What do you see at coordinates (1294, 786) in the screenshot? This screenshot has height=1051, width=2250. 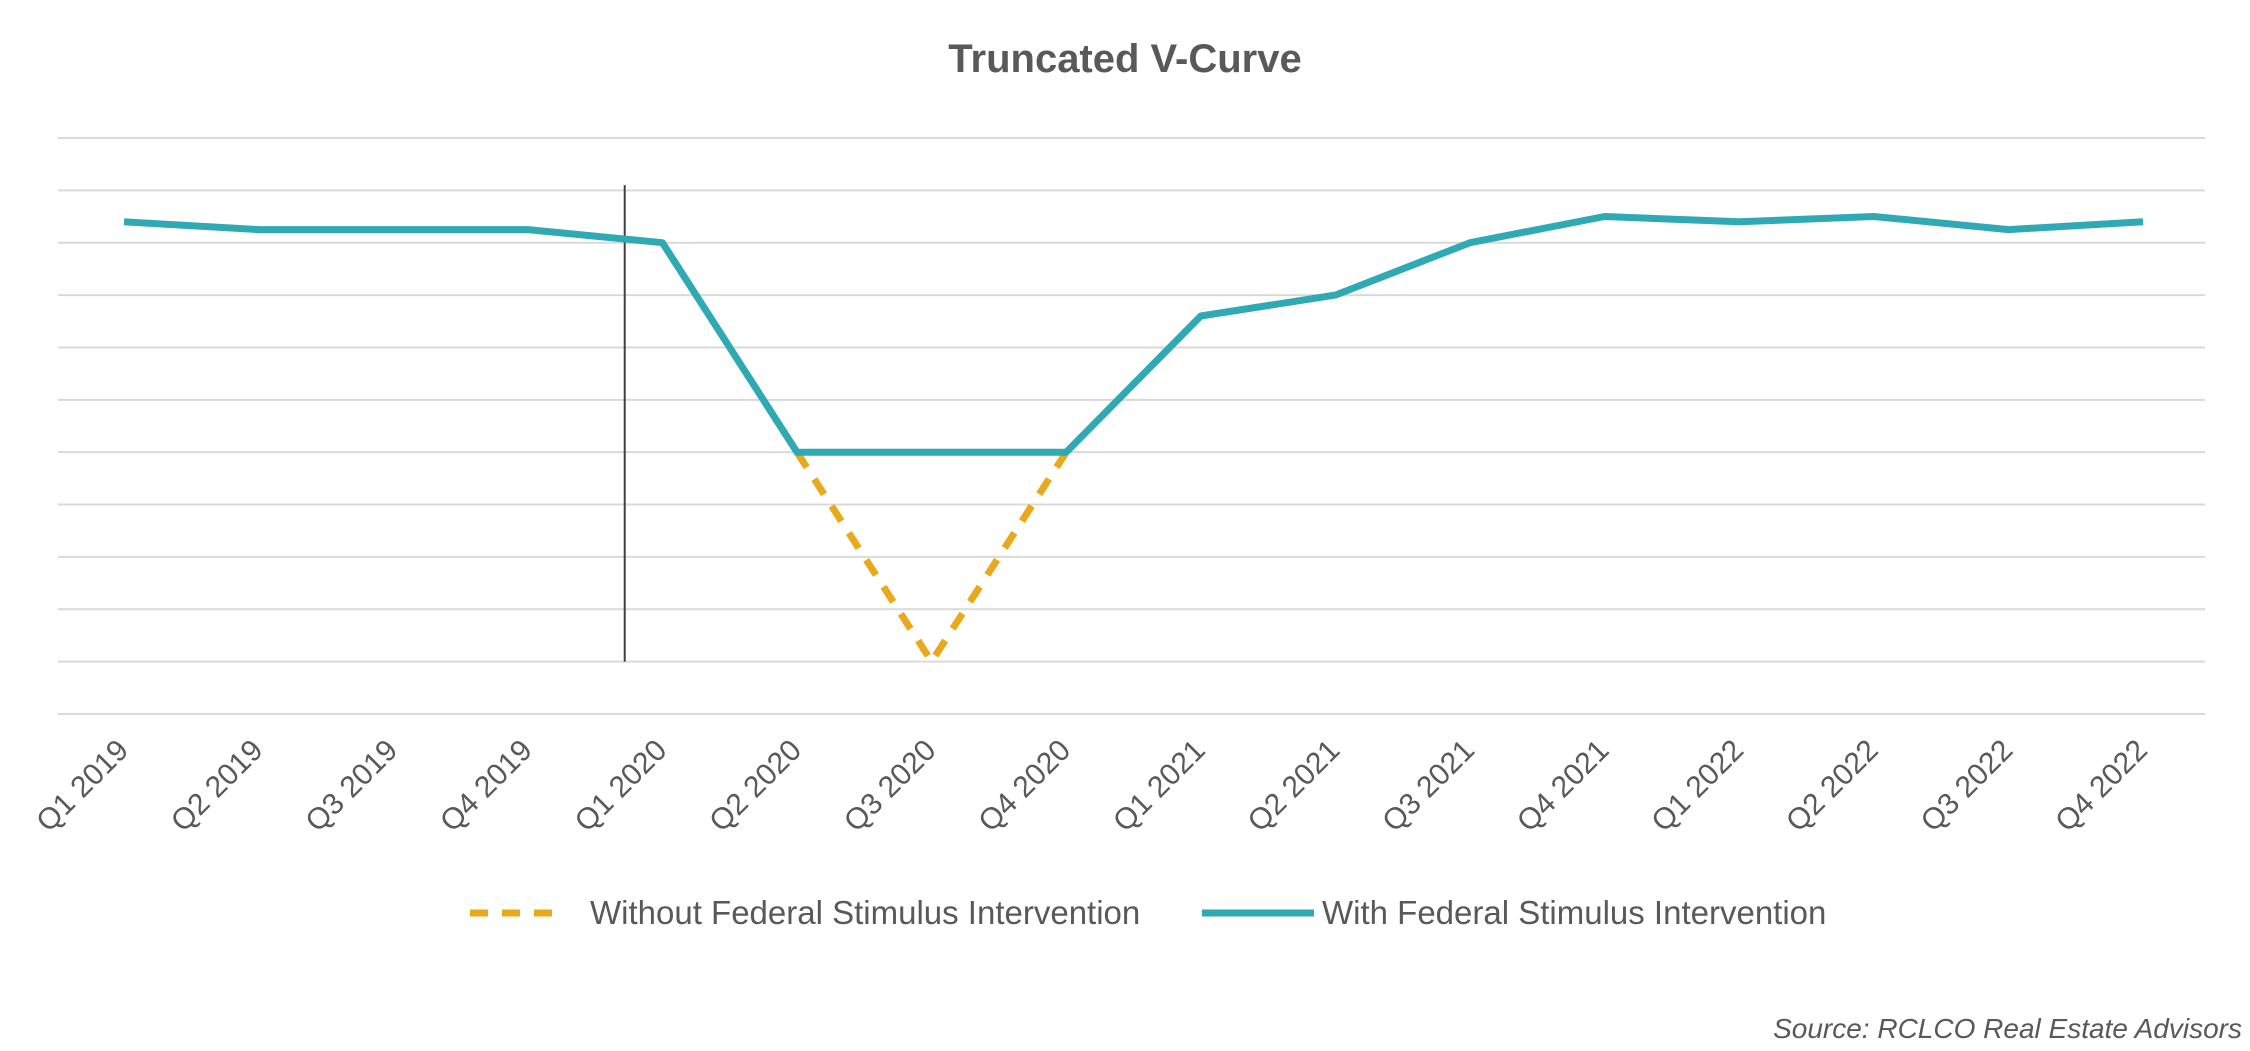 I see `x-tick-label: Q2 2021` at bounding box center [1294, 786].